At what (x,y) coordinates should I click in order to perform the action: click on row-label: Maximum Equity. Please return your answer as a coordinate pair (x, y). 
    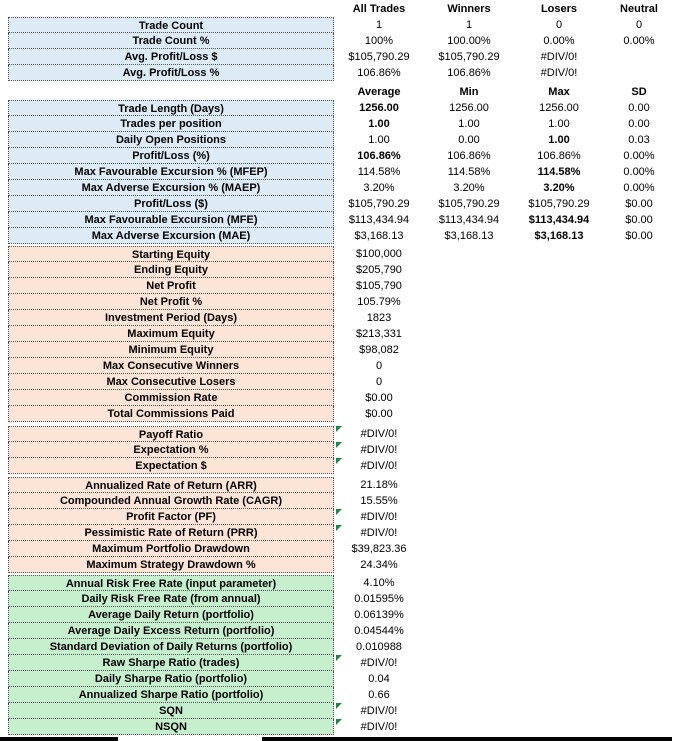
    Looking at the image, I should click on (171, 334).